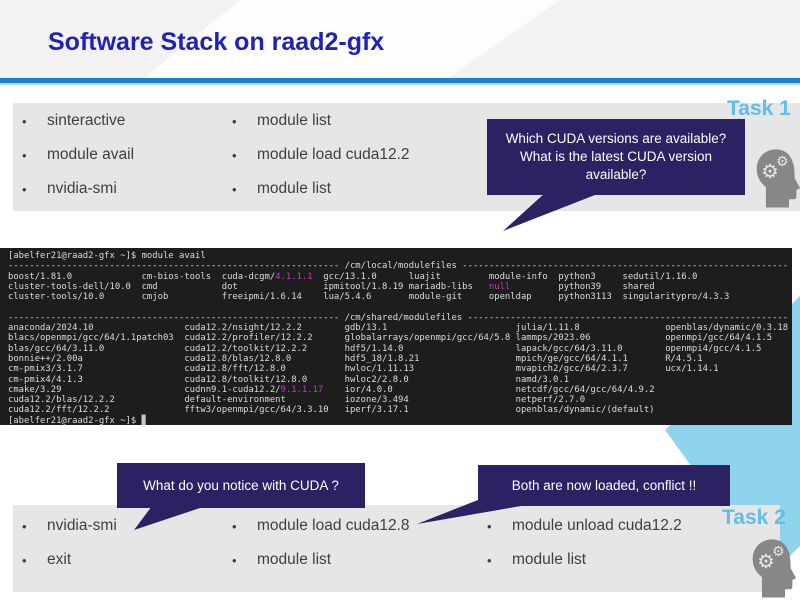 Image resolution: width=800 pixels, height=600 pixels. I want to click on title-underline-light, so click(400, 84).